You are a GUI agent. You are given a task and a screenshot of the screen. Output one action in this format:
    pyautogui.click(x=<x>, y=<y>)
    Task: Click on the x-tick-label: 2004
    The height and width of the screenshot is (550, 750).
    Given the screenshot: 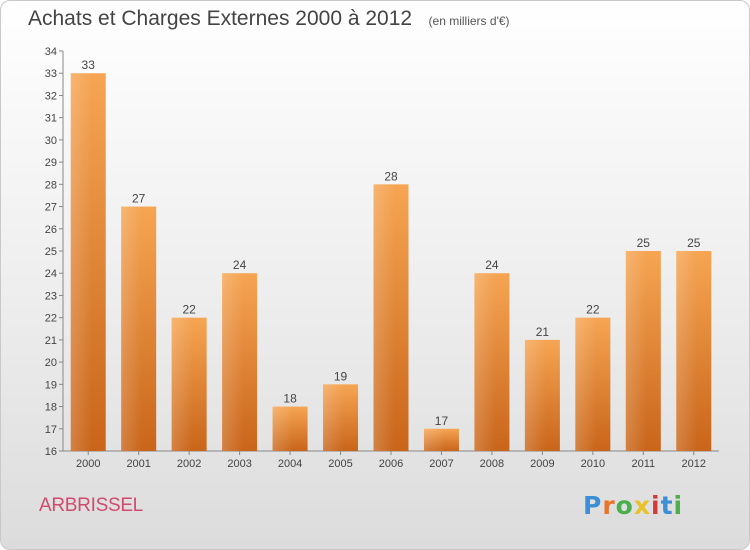 What is the action you would take?
    pyautogui.click(x=290, y=464)
    